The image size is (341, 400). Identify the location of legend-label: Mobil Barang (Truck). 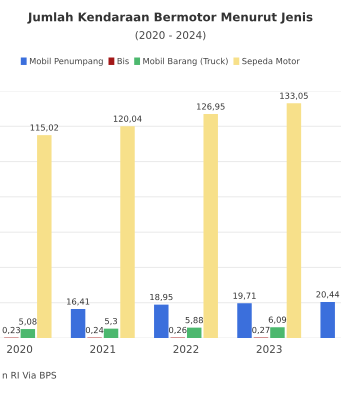
(185, 62).